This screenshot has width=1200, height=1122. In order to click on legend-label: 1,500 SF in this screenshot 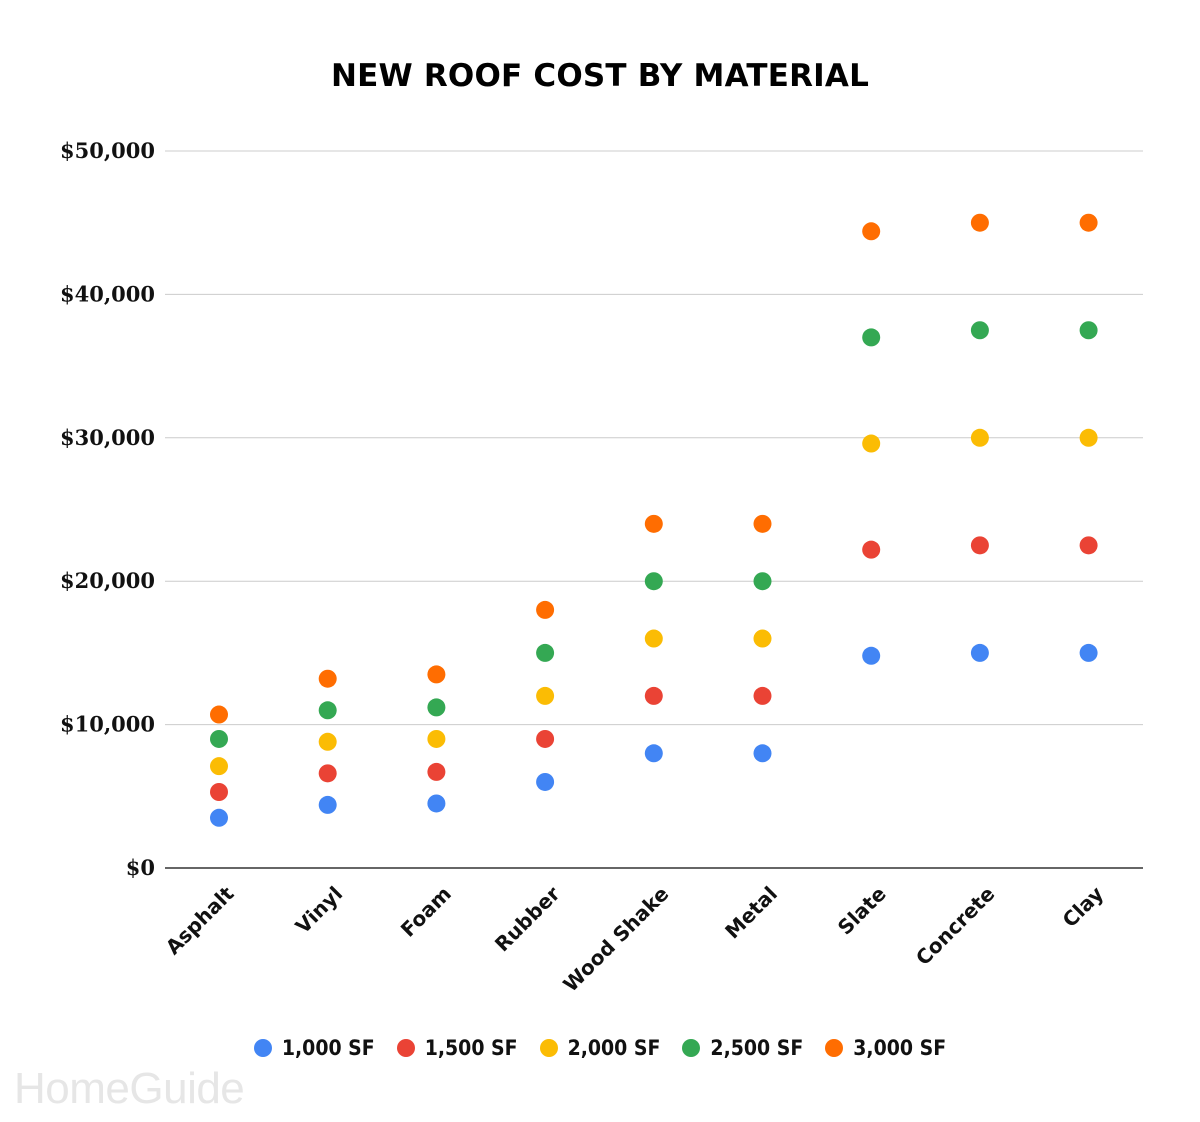, I will do `click(471, 1048)`.